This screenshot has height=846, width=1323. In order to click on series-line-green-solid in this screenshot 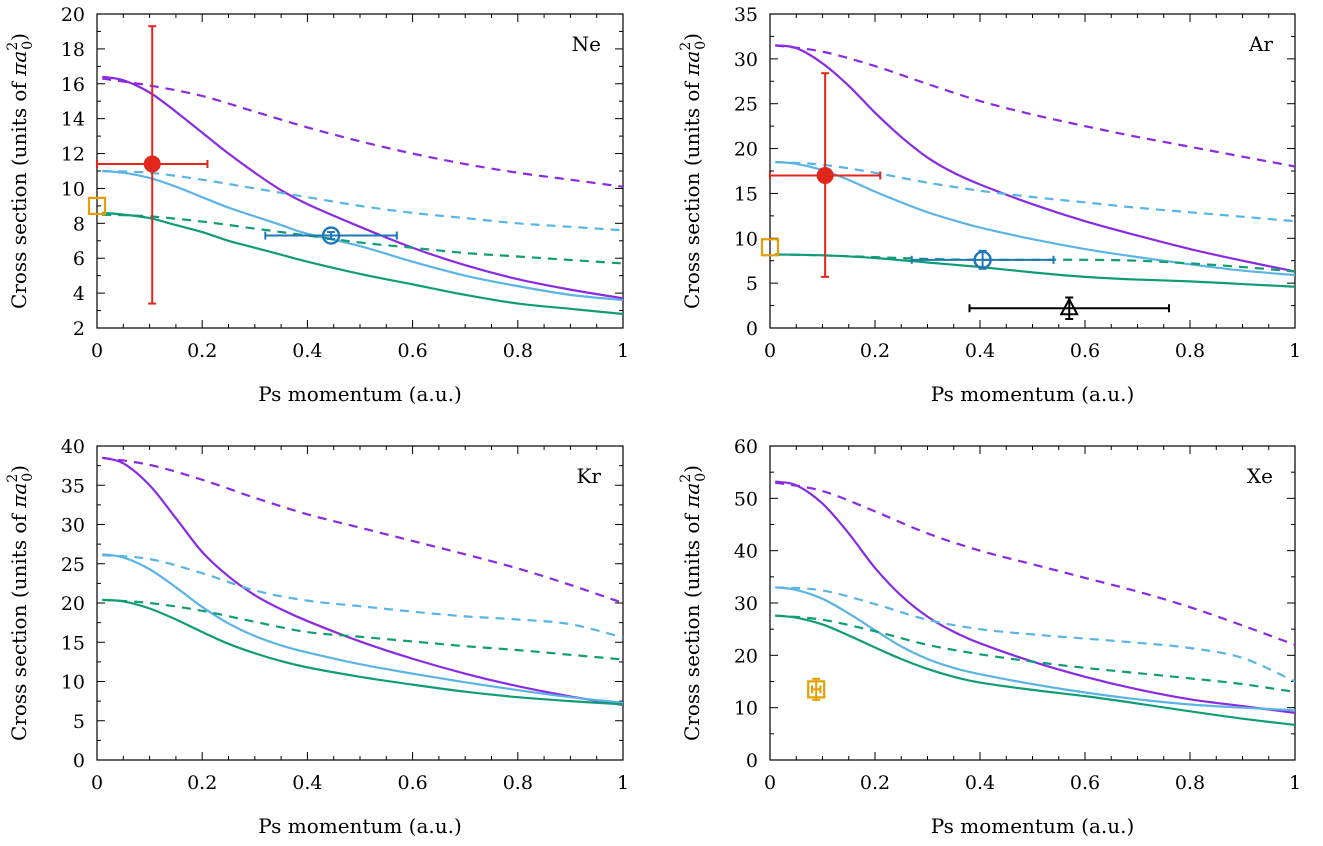, I will do `click(1035, 670)`.